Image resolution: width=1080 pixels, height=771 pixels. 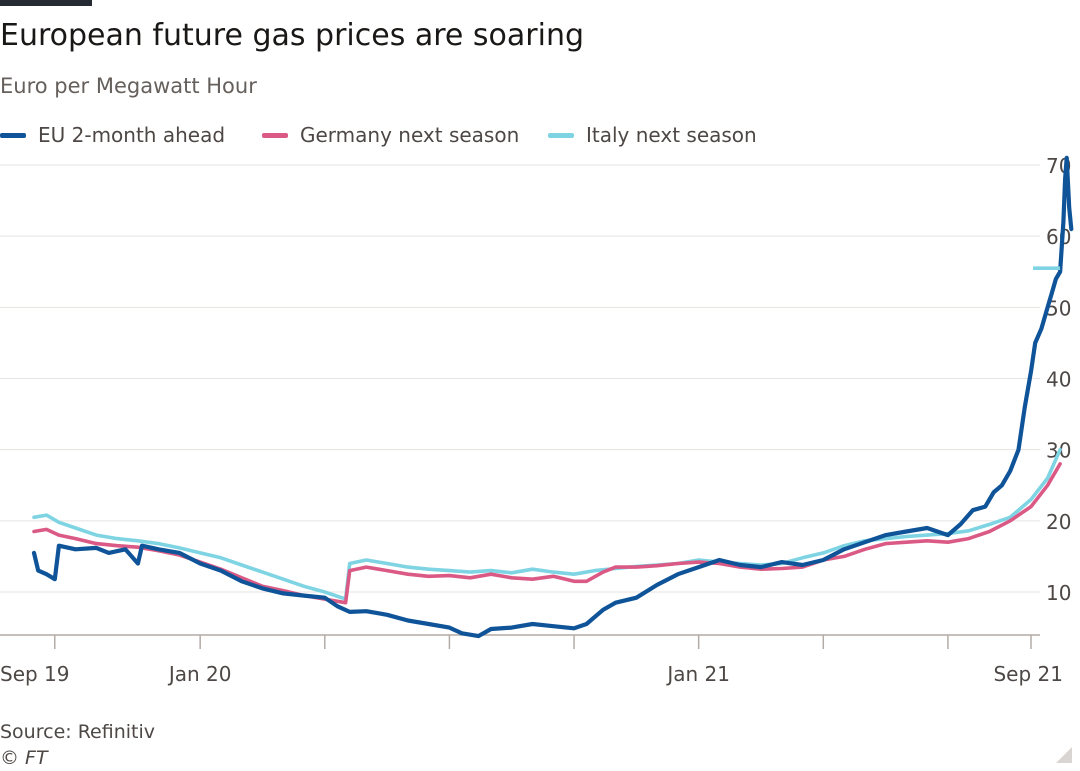 I want to click on legend-item-italy: Italy next season, so click(x=652, y=135).